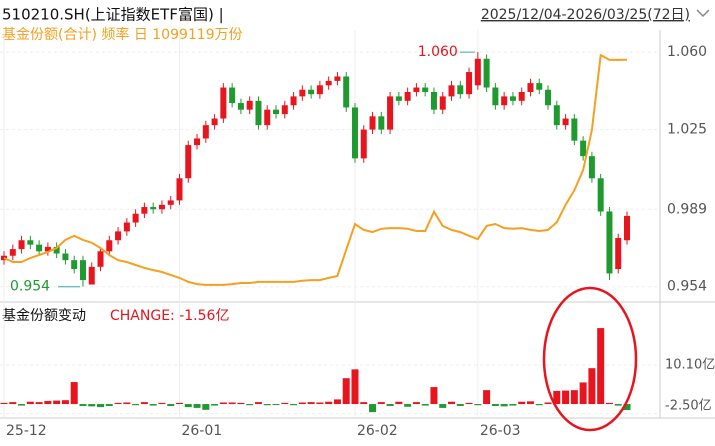 The image size is (715, 446). I want to click on x-tick-label: 26-02, so click(377, 431).